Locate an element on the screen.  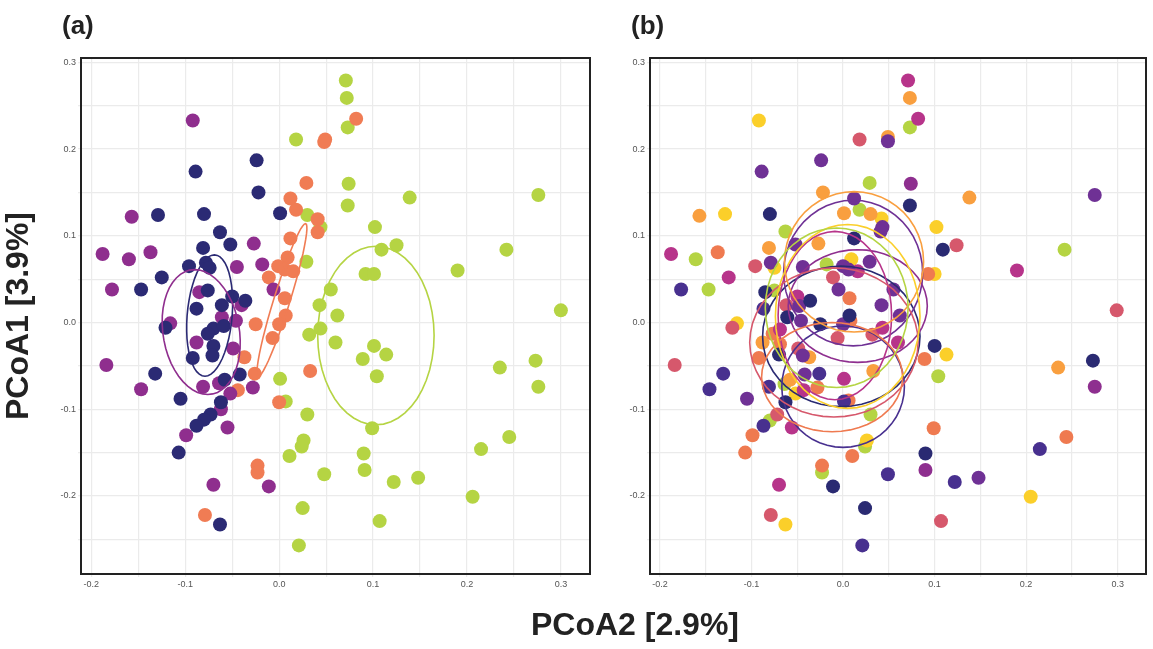
y-tick-label: 0.1 is located at coordinates (638, 235).